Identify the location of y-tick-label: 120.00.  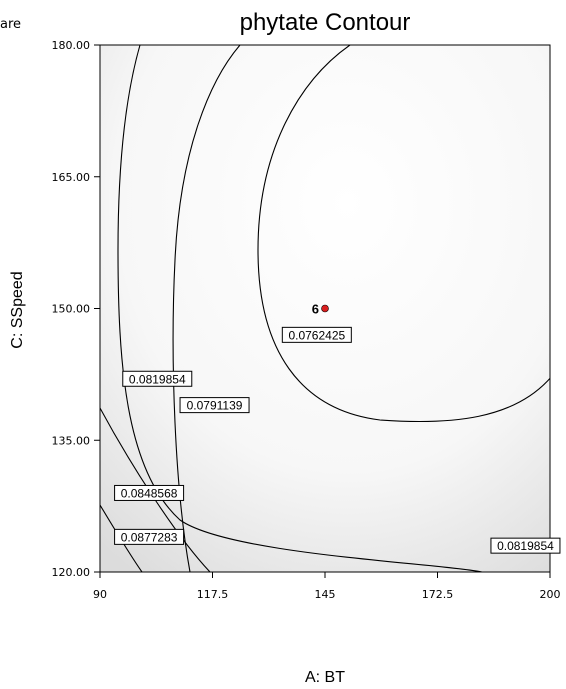
(71, 572).